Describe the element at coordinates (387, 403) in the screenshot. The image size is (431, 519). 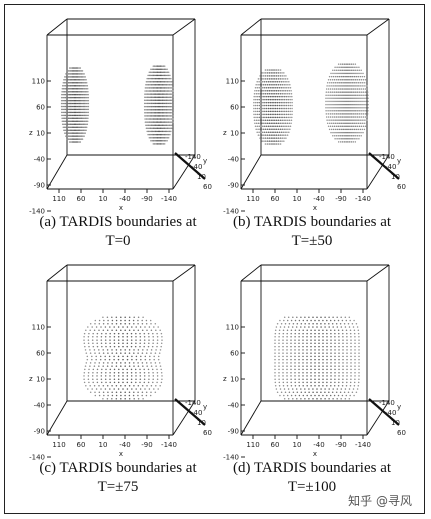
I see `y-tick-label: -140` at that location.